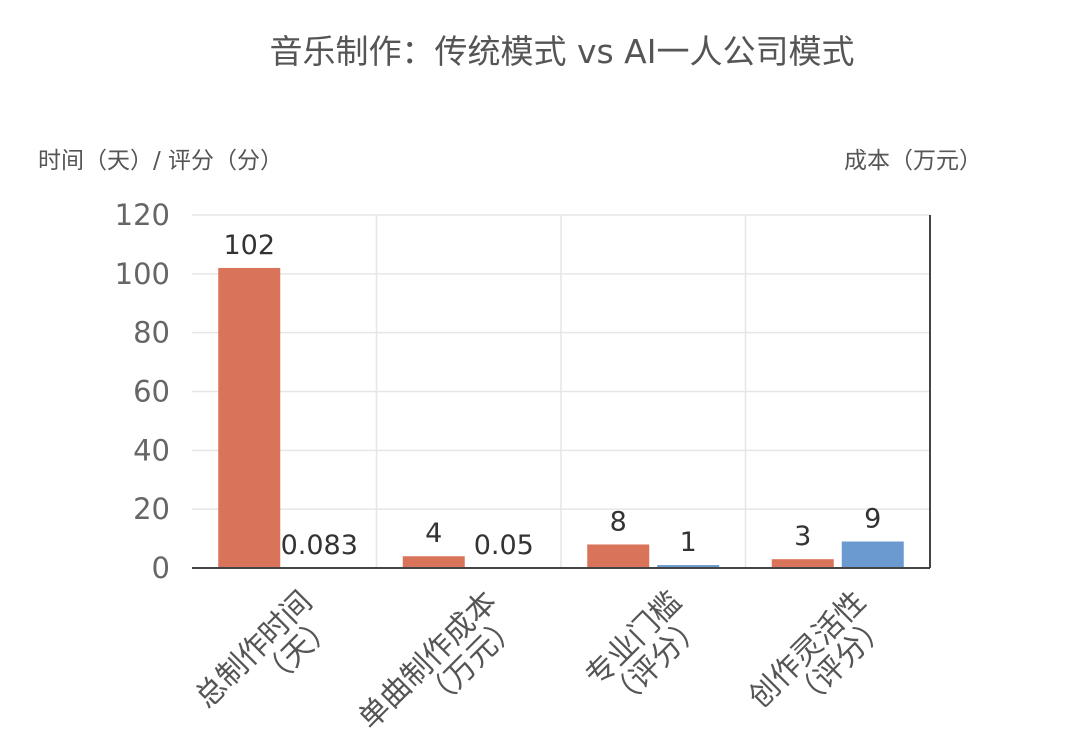 Image resolution: width=1080 pixels, height=730 pixels. Describe the element at coordinates (265, 649) in the screenshot. I see `x-tick-label: 总制作时间（天）` at that location.